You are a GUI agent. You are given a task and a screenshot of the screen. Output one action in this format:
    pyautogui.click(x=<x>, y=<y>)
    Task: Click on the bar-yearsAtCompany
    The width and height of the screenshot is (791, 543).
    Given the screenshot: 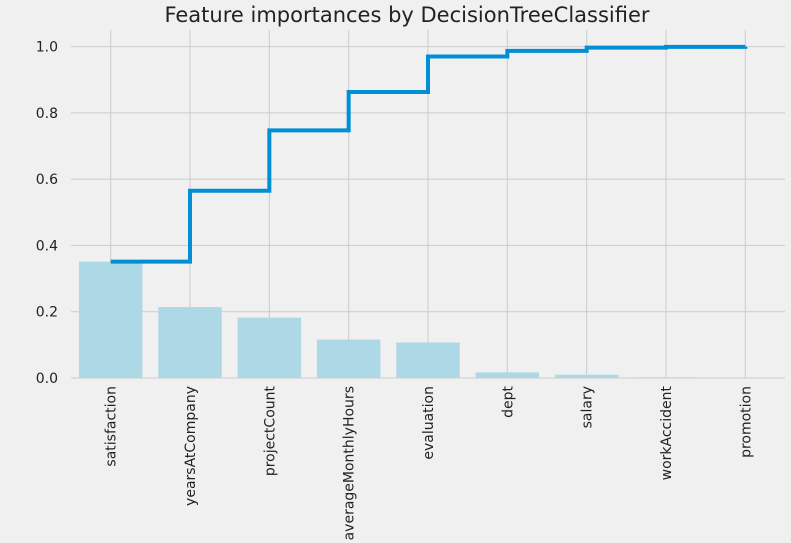 What is the action you would take?
    pyautogui.click(x=190, y=342)
    